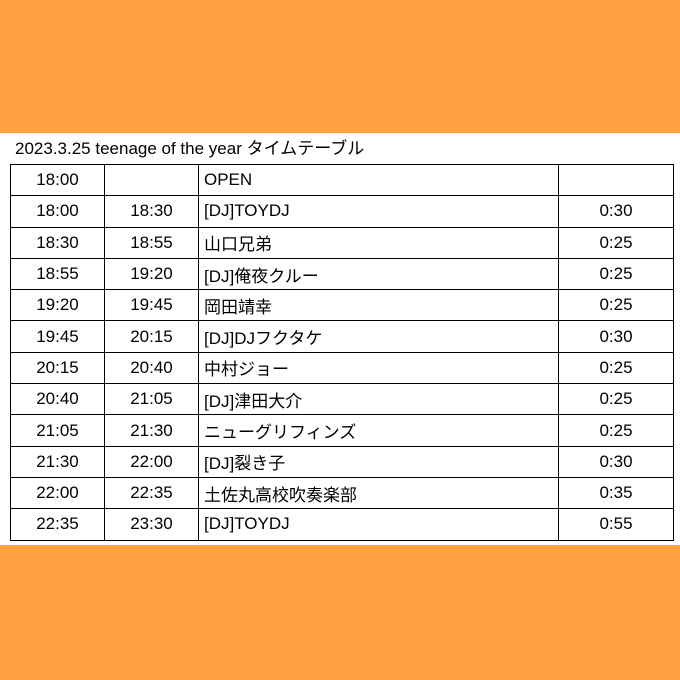 Image resolution: width=680 pixels, height=680 pixels. I want to click on start-time-cell: 21:30, so click(57, 461).